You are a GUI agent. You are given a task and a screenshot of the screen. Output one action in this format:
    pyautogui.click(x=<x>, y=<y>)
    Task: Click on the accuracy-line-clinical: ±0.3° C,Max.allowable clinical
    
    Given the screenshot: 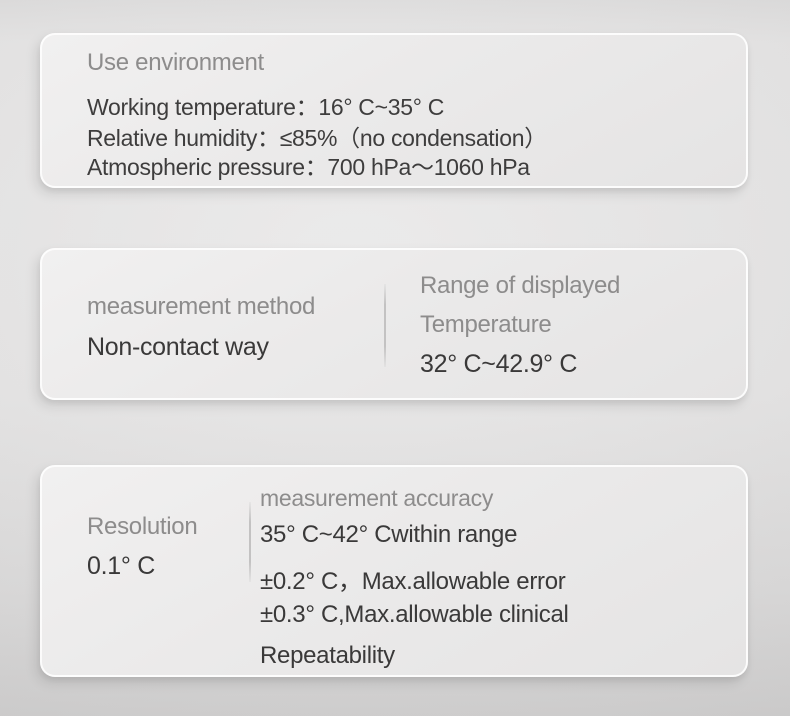 What is the action you would take?
    pyautogui.click(x=414, y=614)
    